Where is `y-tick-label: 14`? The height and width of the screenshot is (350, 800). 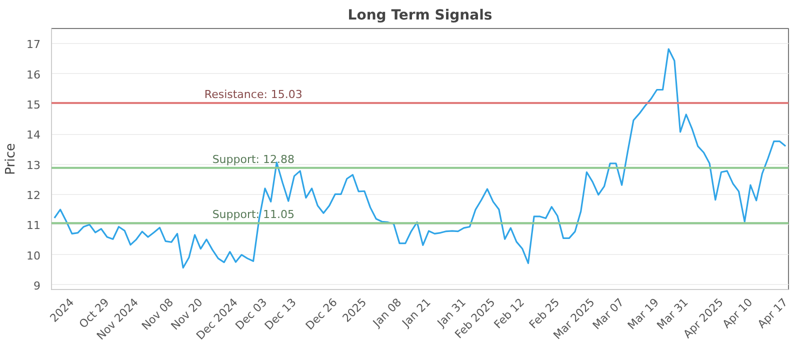 y-tick-label: 14 is located at coordinates (33, 135).